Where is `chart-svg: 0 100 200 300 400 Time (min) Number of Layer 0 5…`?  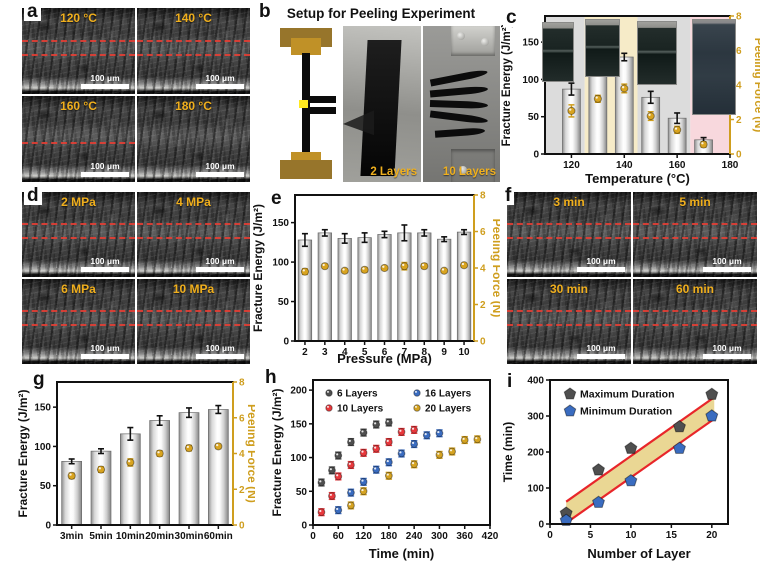 chart-svg: 0 100 200 300 400 Time (min) Number of Layer 0 5… is located at coordinates (615, 468).